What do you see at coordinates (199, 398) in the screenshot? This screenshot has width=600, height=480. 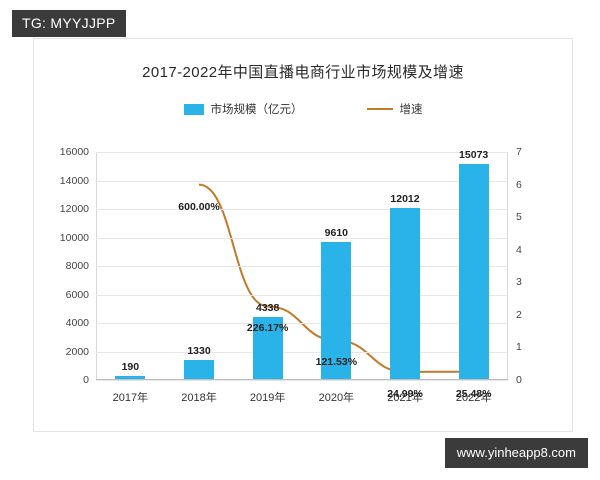 I see `x-tick-label: 2018年` at bounding box center [199, 398].